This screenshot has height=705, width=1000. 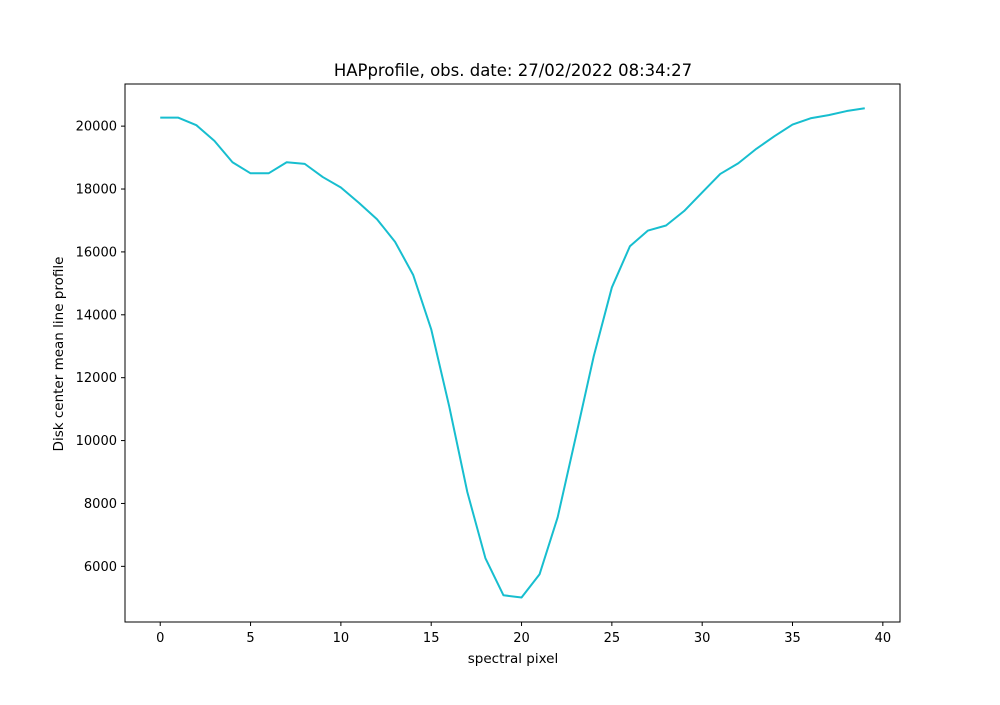 I want to click on y-tick-label: 8000, so click(x=100, y=504).